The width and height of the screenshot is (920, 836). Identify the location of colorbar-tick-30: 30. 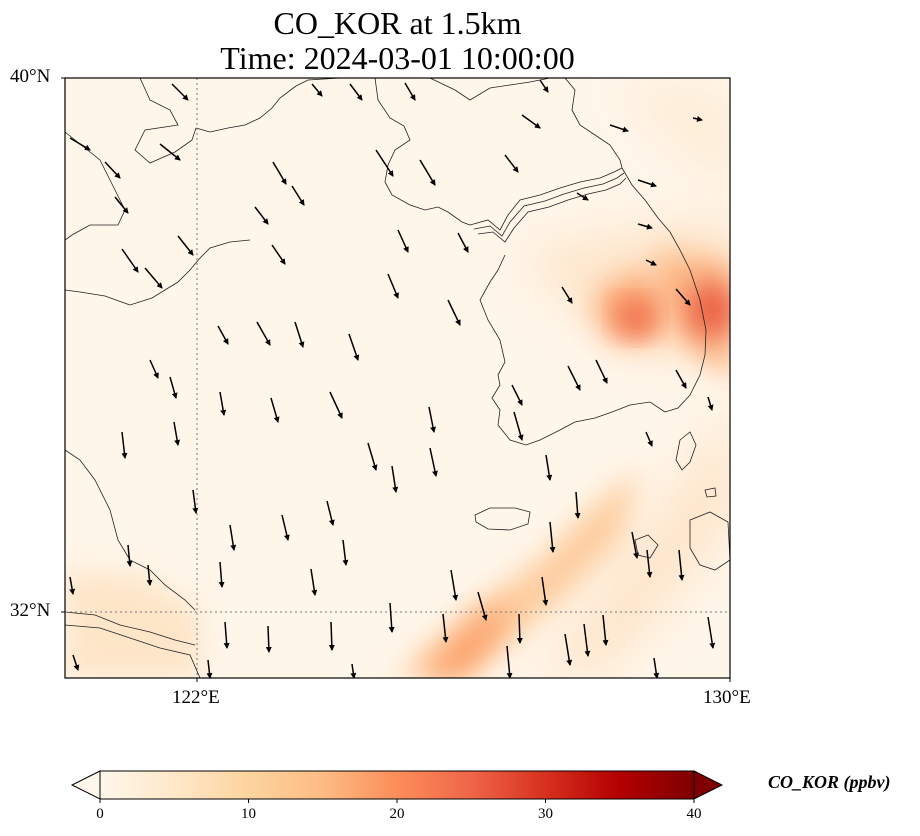
(545, 814).